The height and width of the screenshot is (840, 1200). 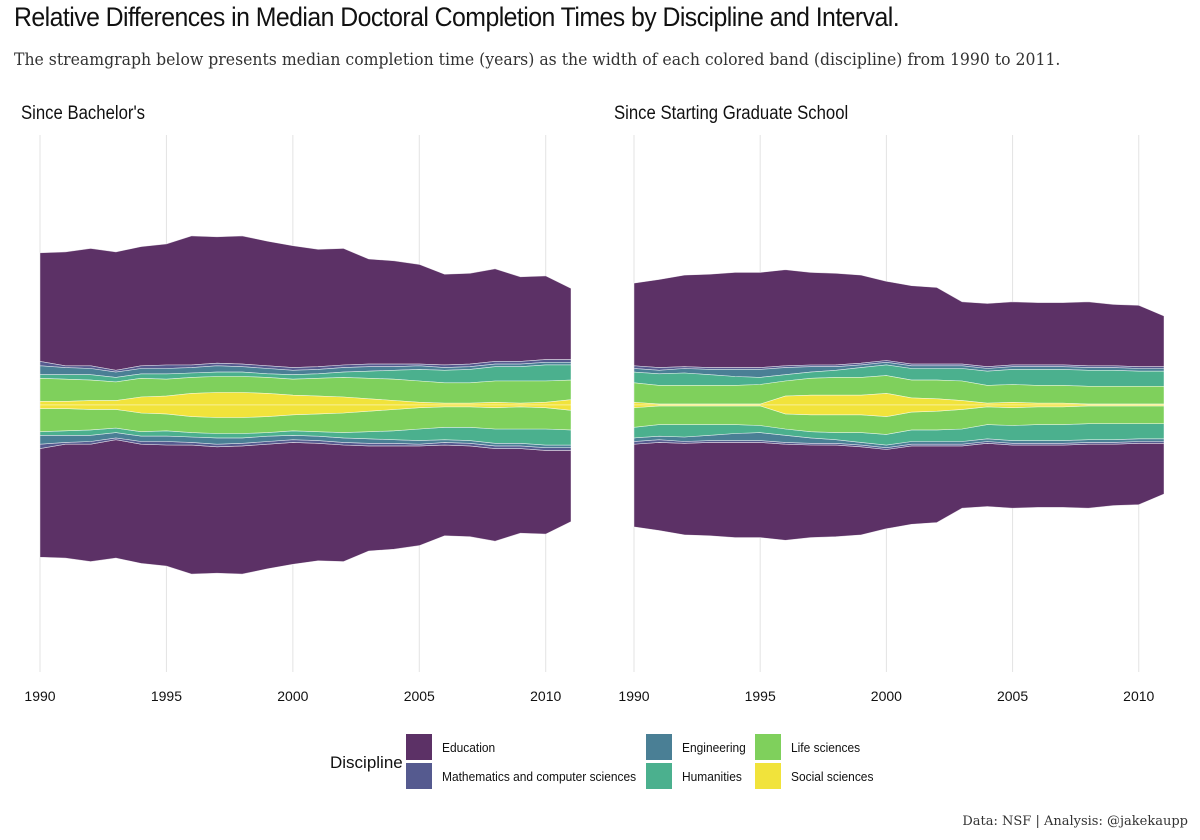 What do you see at coordinates (768, 776) in the screenshot?
I see `legend-swatch-social-sciences` at bounding box center [768, 776].